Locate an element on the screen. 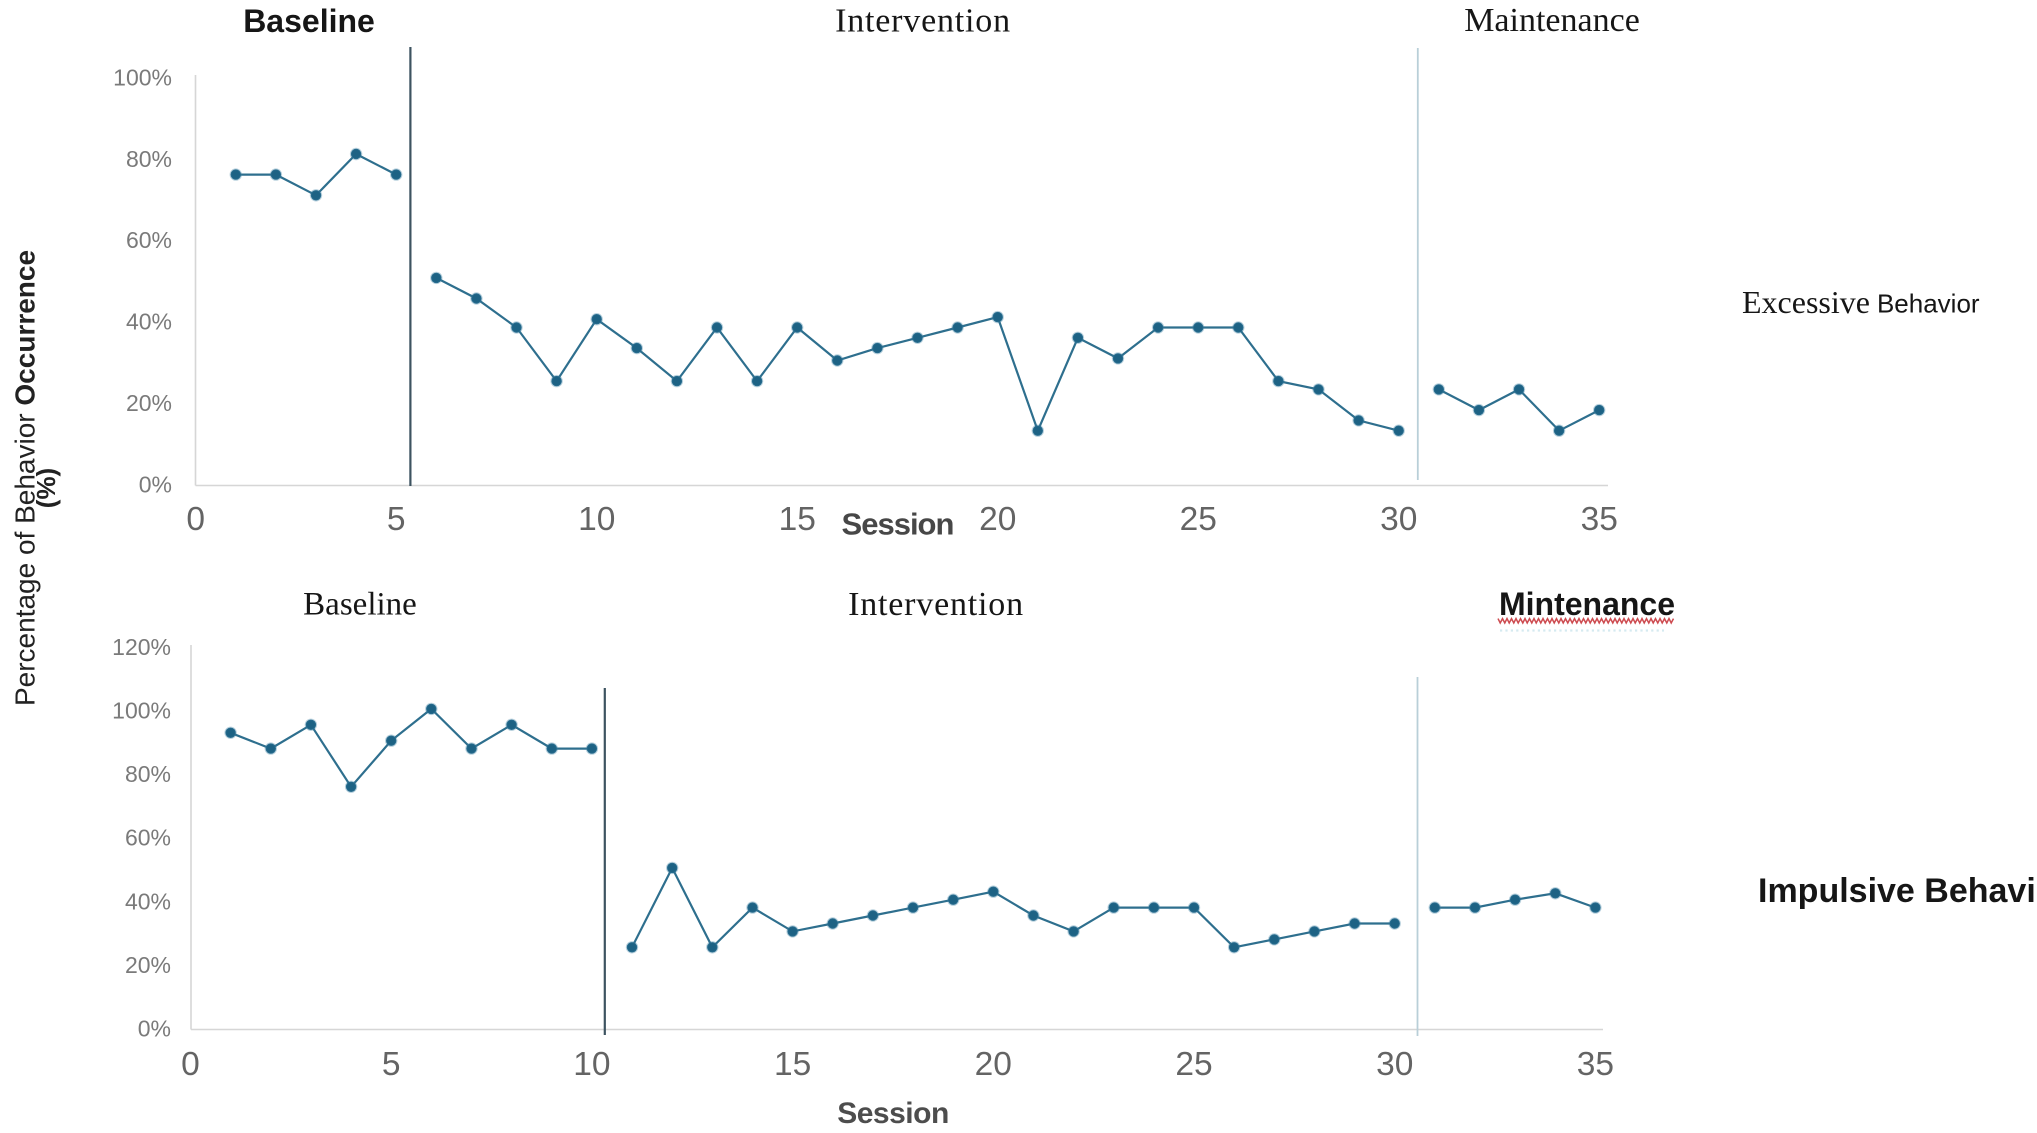 The image size is (2037, 1133). svg-text: Impulsive Behavior is located at coordinates (1897, 891).